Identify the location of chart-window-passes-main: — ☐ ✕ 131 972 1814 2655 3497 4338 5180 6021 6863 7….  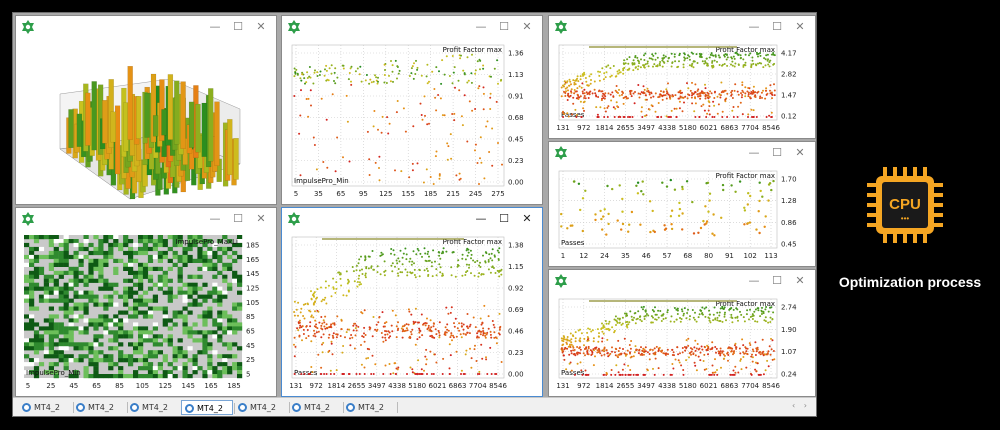
(412, 302).